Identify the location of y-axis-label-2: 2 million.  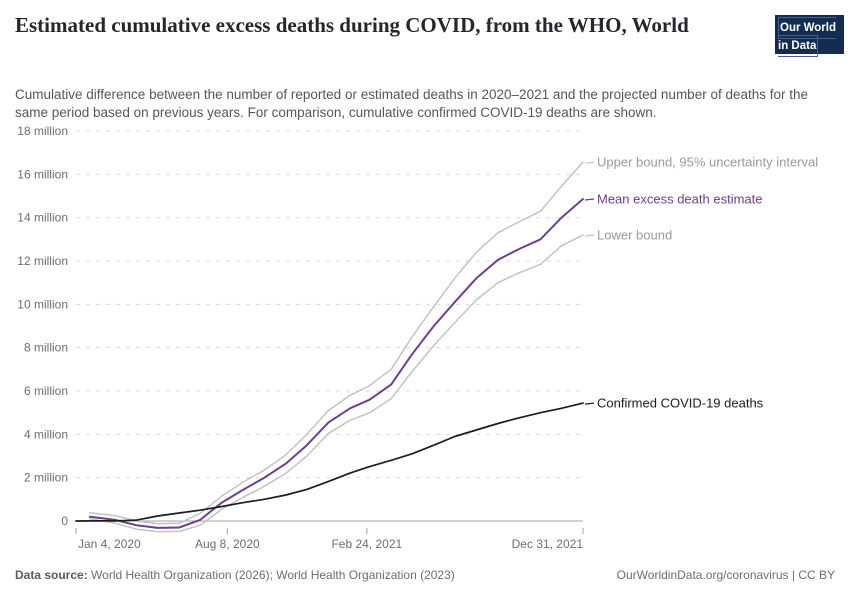
(46, 478).